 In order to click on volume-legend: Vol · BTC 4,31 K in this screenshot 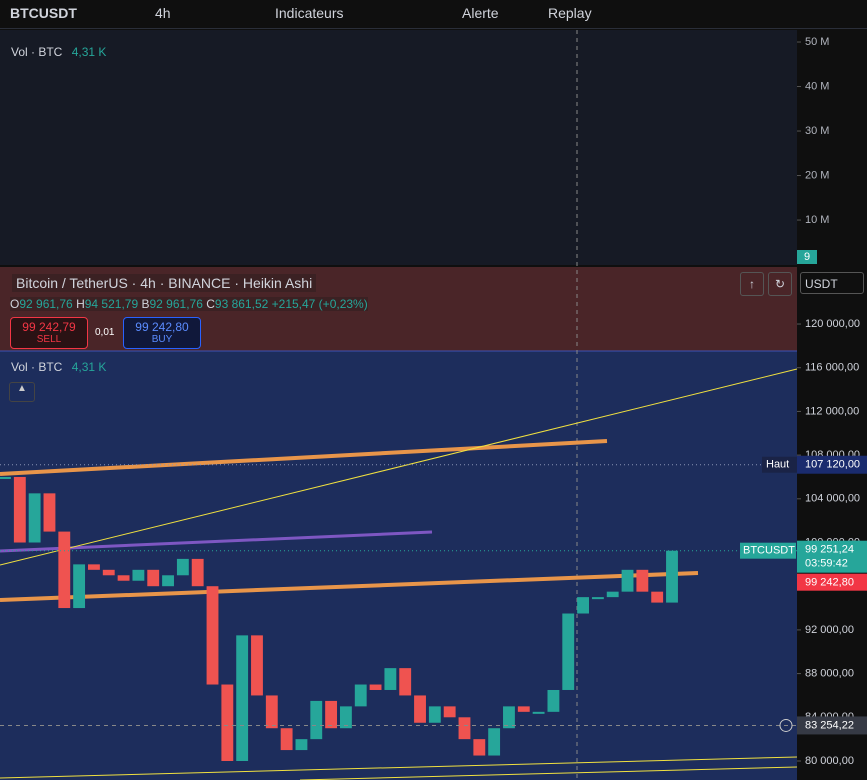, I will do `click(58, 52)`.